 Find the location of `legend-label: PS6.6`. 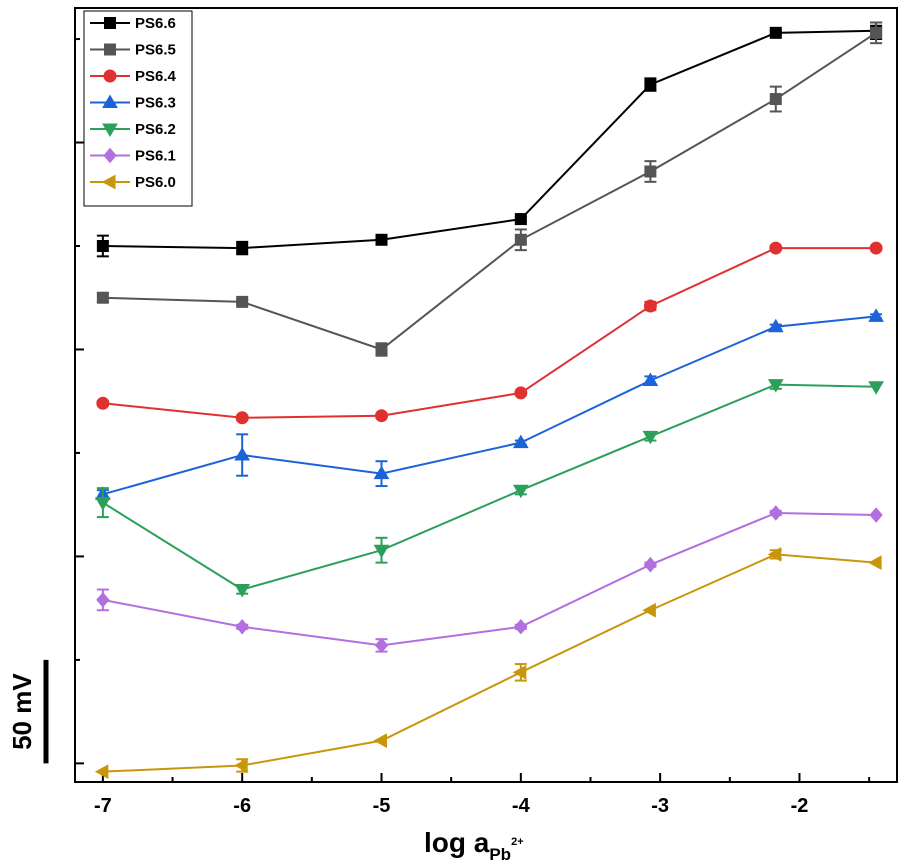

legend-label: PS6.6 is located at coordinates (155, 23).